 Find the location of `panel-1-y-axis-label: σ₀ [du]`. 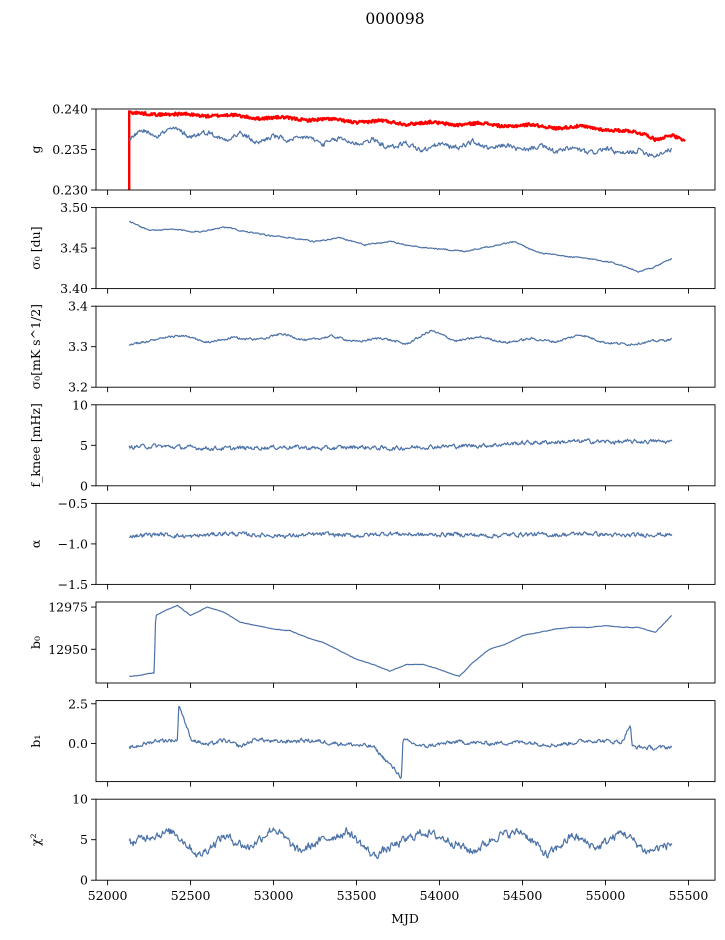

panel-1-y-axis-label: σ₀ [du] is located at coordinates (35, 247).